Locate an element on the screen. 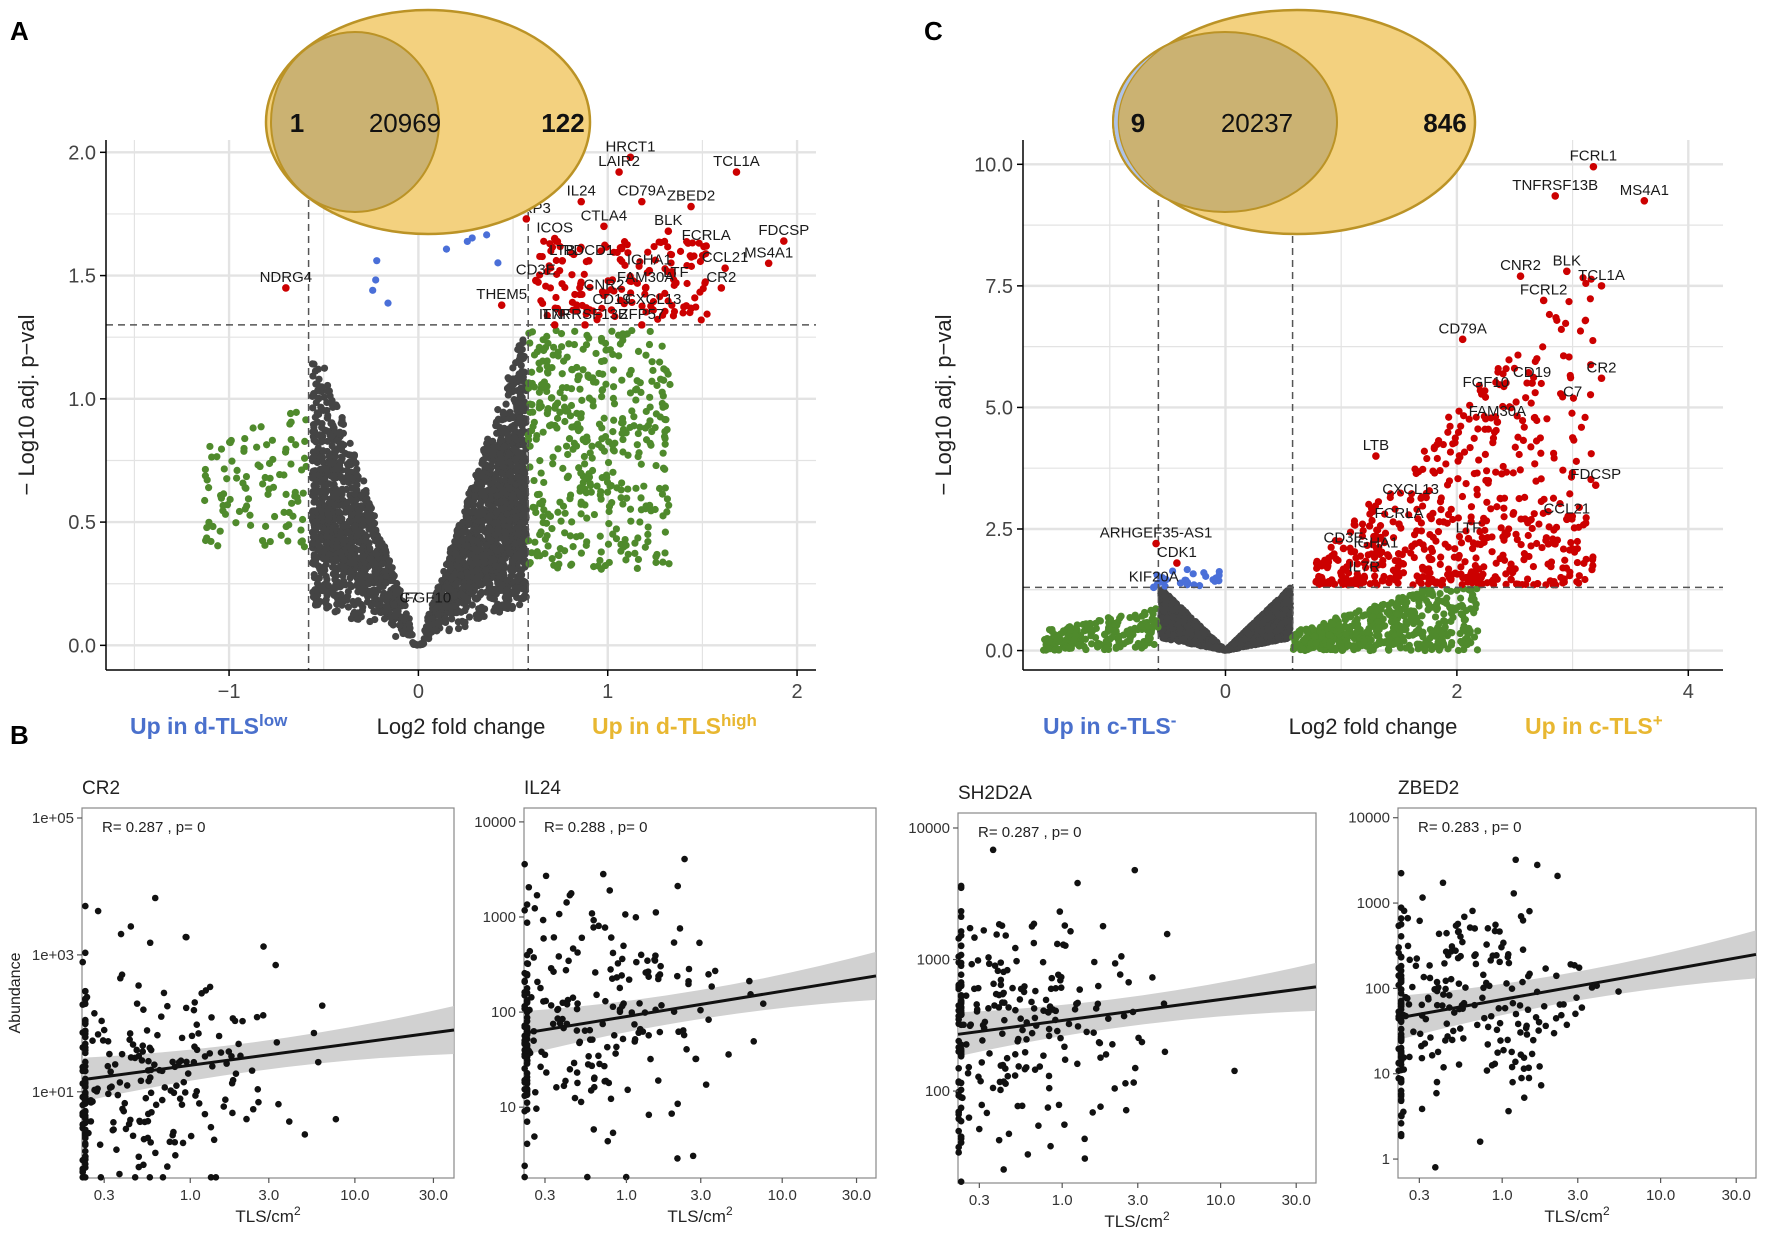 This screenshot has height=1234, width=1772. point-cloud is located at coordinates (456, 432).